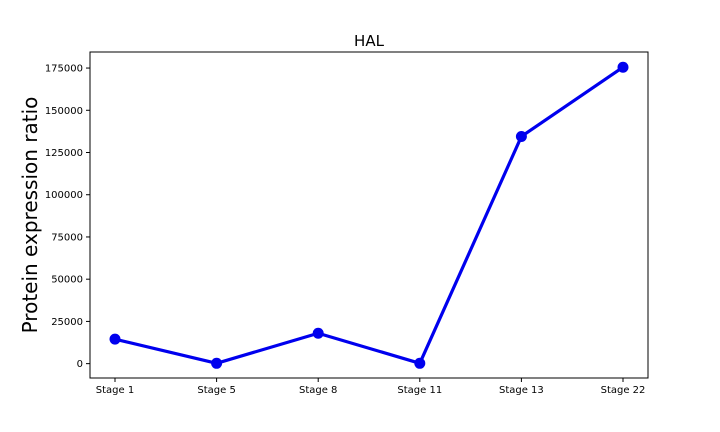  Describe the element at coordinates (67, 280) in the screenshot. I see `y-tick-label: 50000` at that location.